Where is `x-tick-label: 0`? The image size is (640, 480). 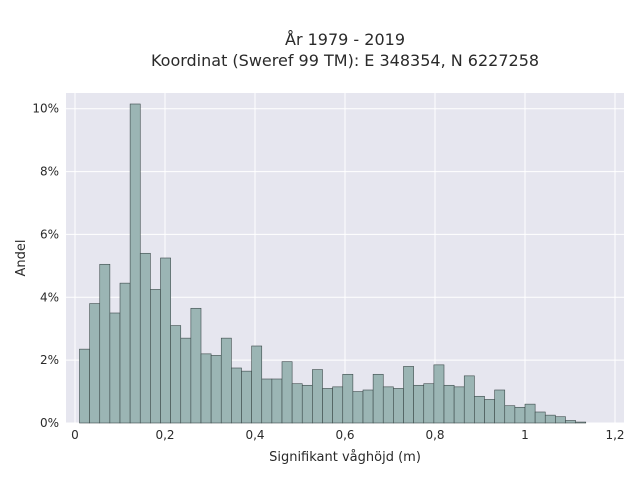
x-tick-label: 0 is located at coordinates (75, 435).